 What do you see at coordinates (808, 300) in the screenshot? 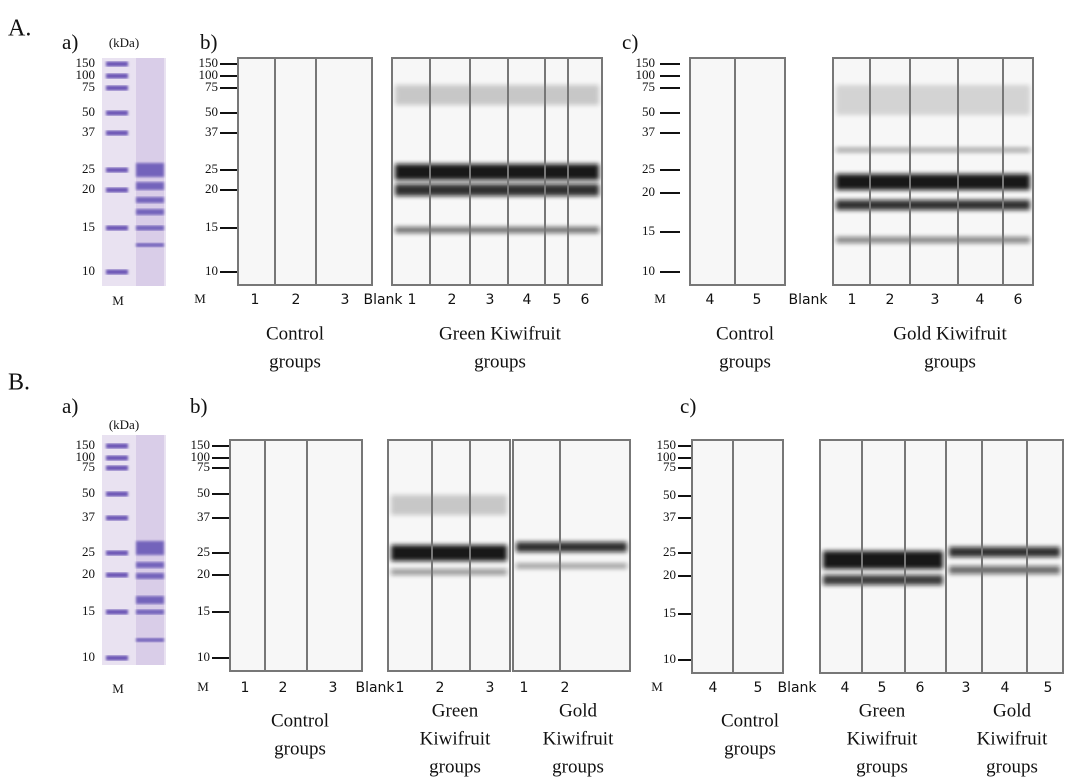
I see `lane-label: Blank` at bounding box center [808, 300].